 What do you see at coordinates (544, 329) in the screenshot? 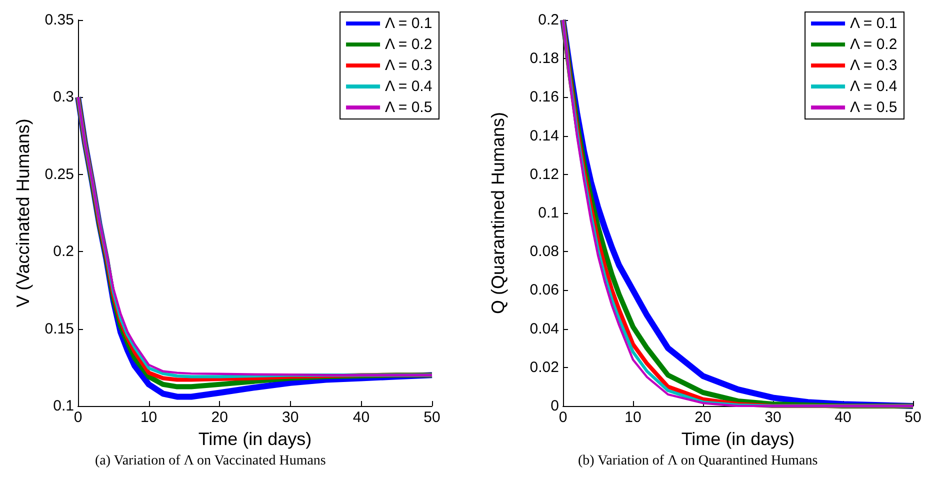
I see `y-tick-label: 0.04` at bounding box center [544, 329].